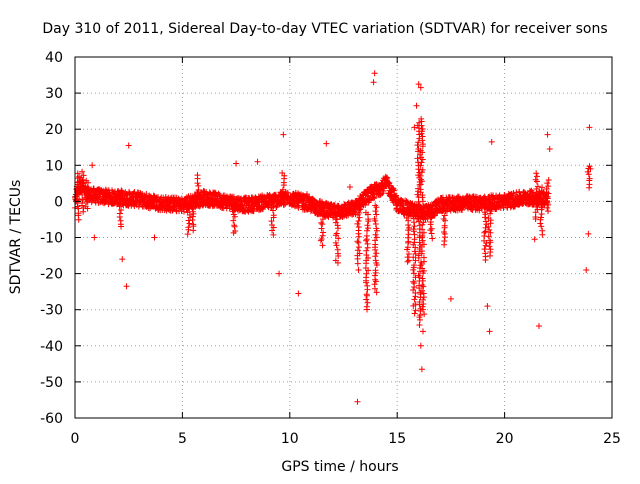  I want to click on y-tick-label: 40, so click(54, 58).